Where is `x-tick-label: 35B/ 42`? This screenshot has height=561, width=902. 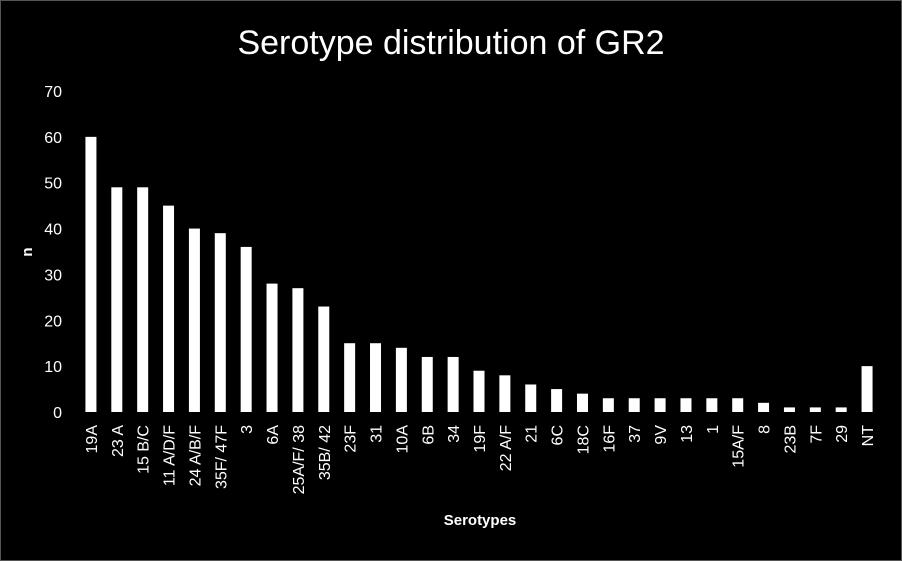 x-tick-label: 35B/ 42 is located at coordinates (325, 452).